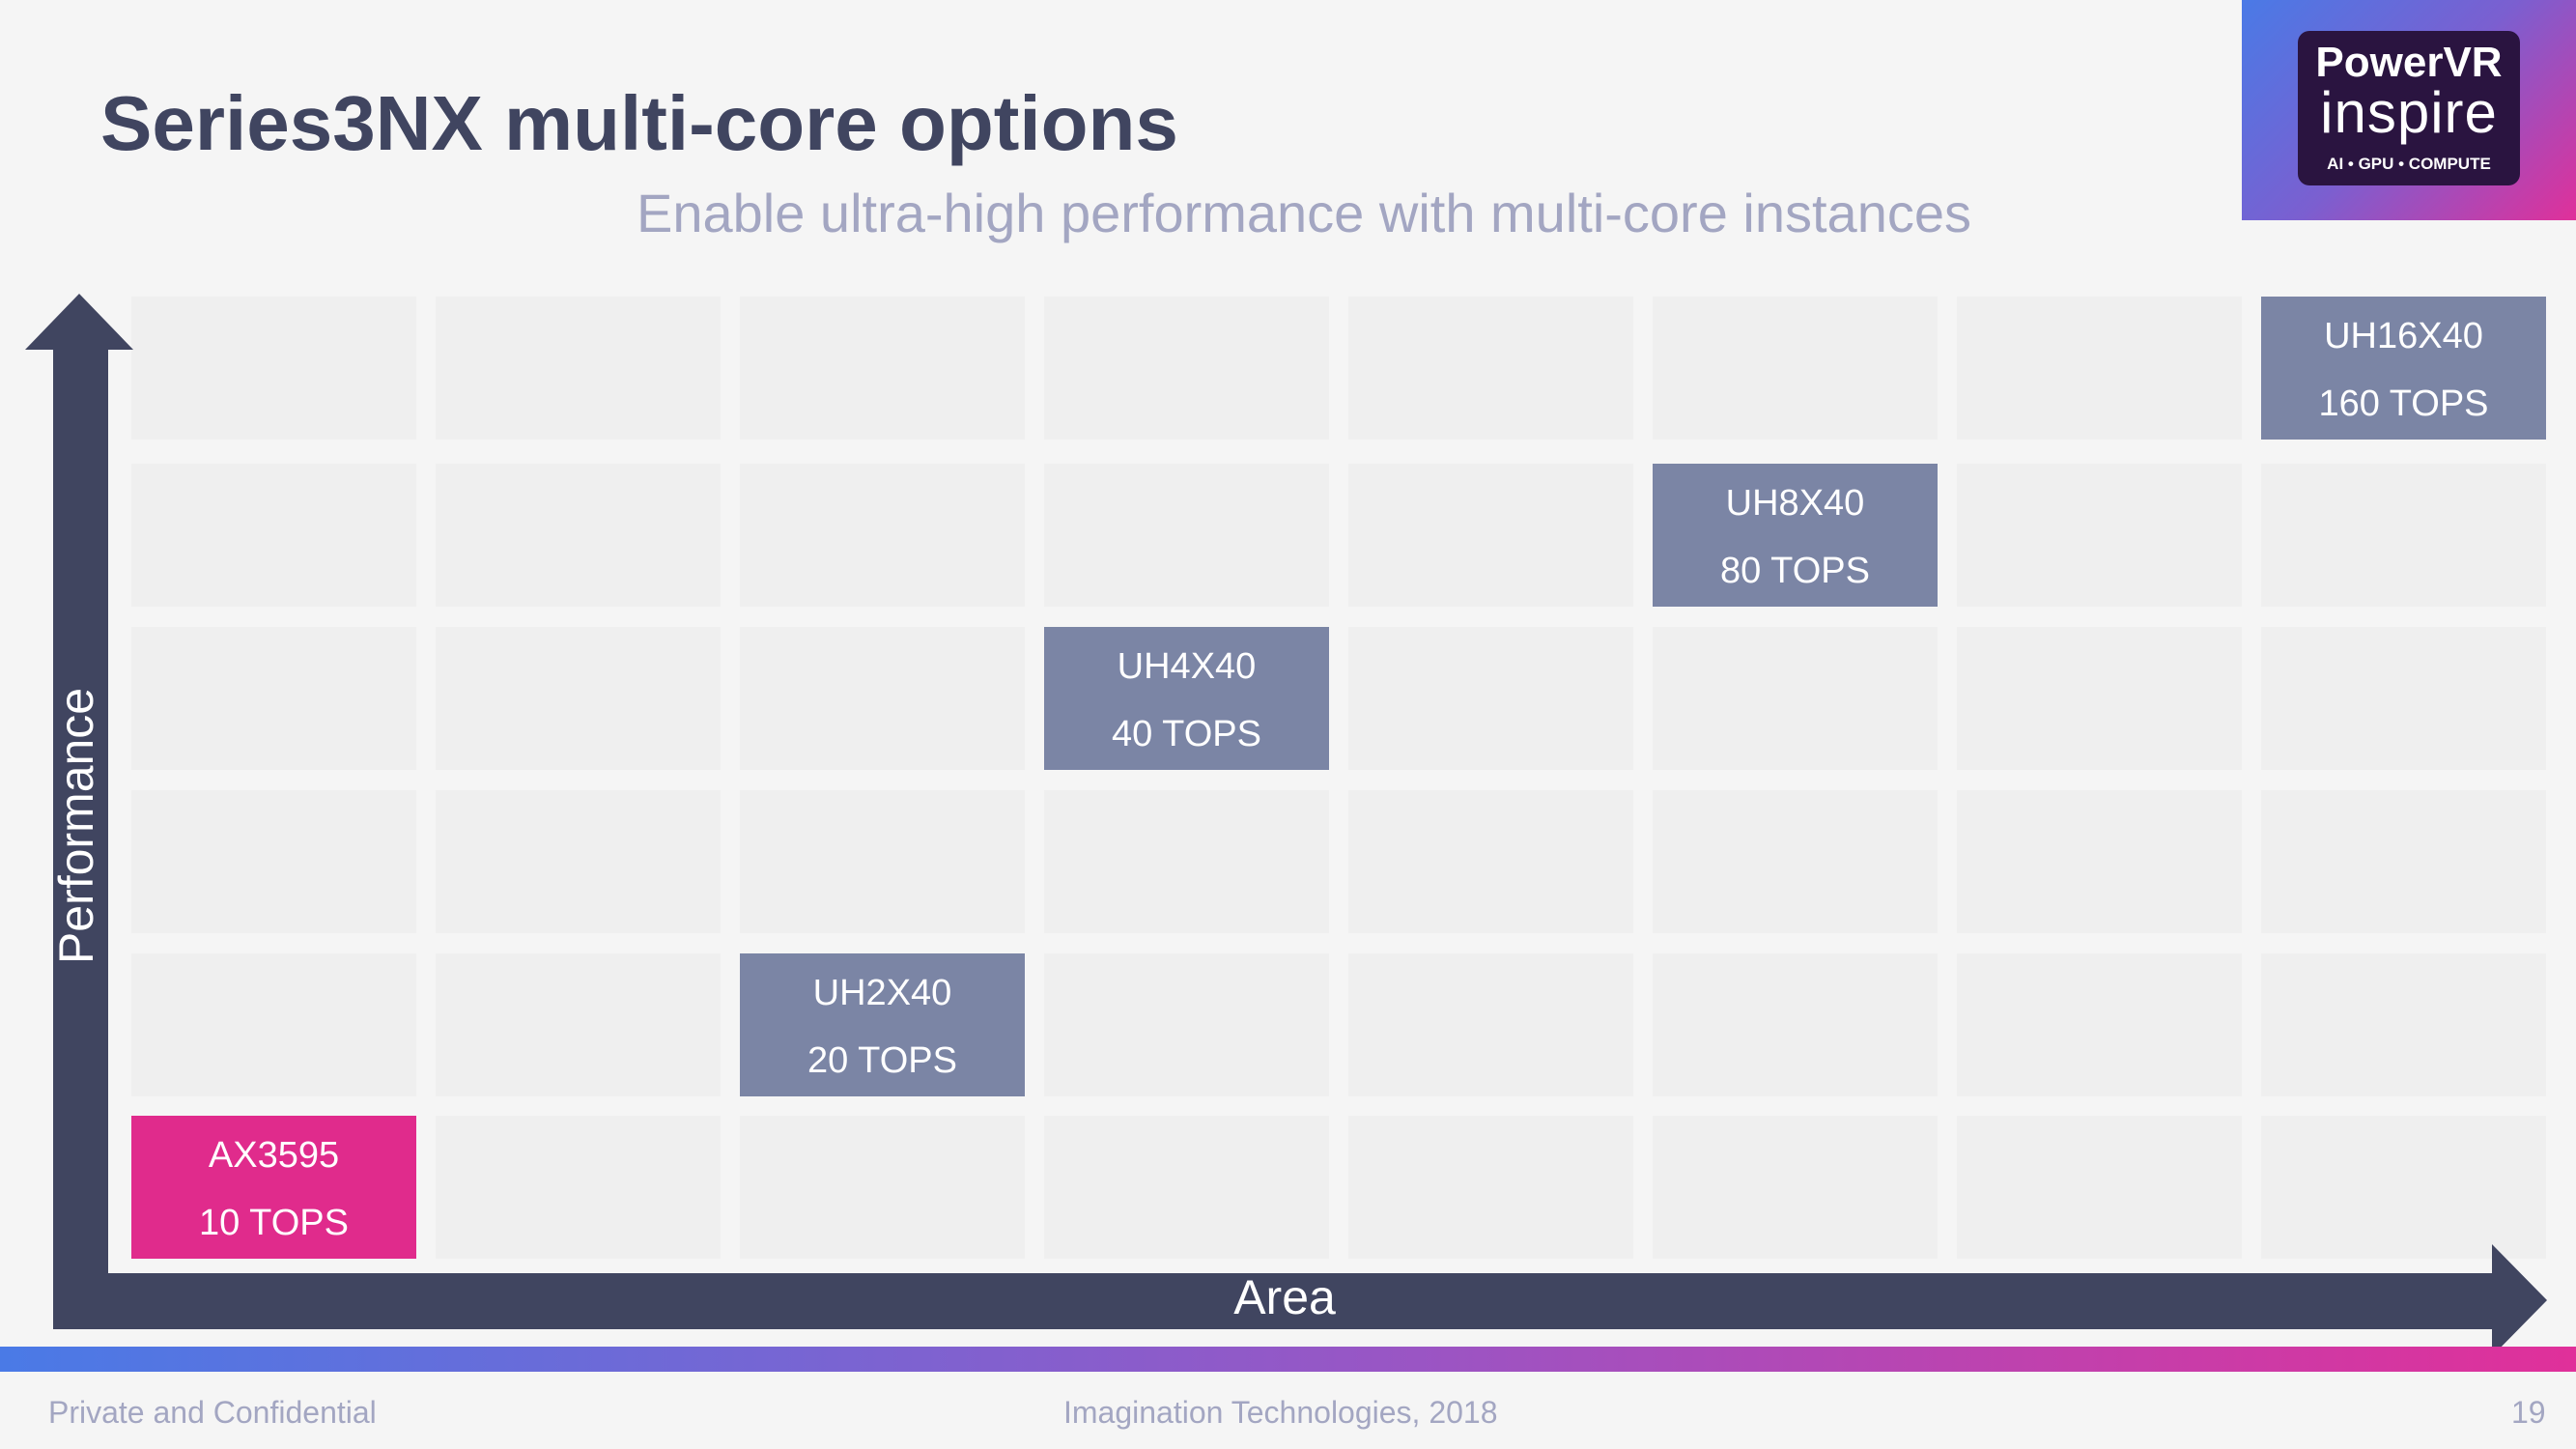  I want to click on footer-confidential: Private and Confidential, so click(212, 1412).